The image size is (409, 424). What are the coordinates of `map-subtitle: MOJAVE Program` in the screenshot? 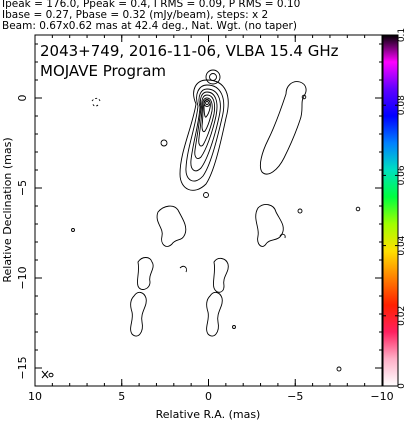 It's located at (103, 71).